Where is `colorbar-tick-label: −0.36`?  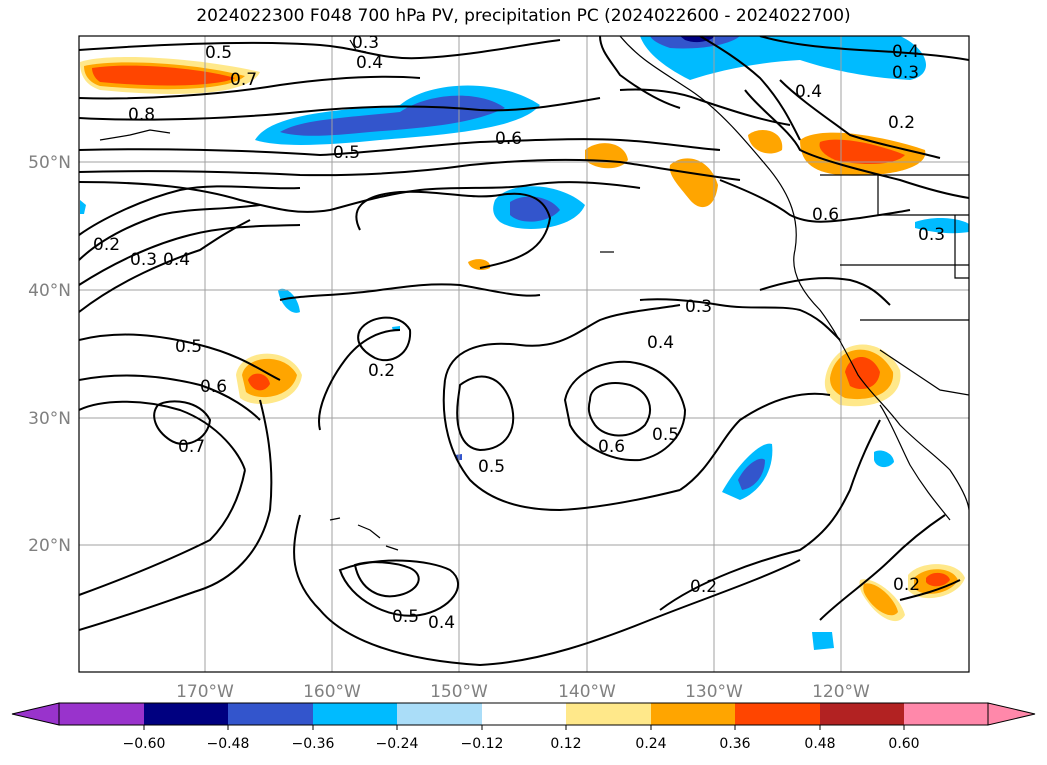 colorbar-tick-label: −0.36 is located at coordinates (313, 744).